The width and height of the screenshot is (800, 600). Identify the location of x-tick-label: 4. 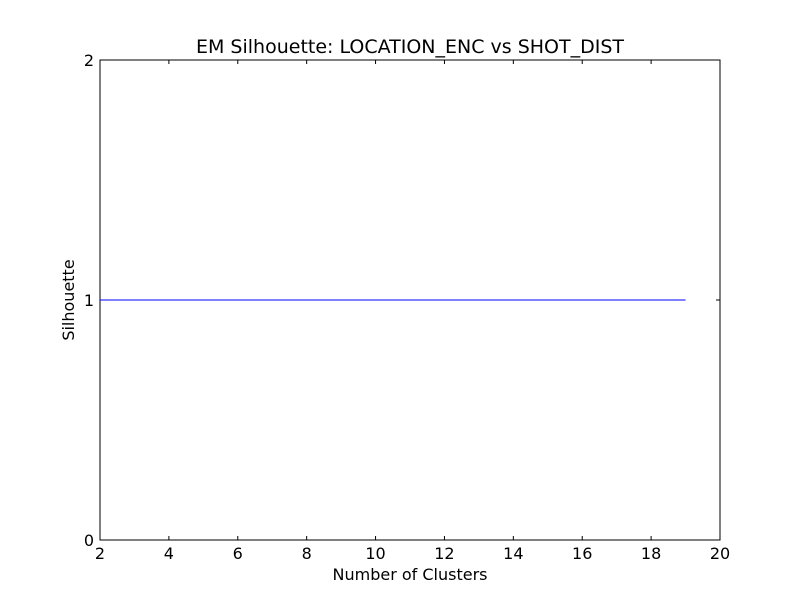
(169, 553).